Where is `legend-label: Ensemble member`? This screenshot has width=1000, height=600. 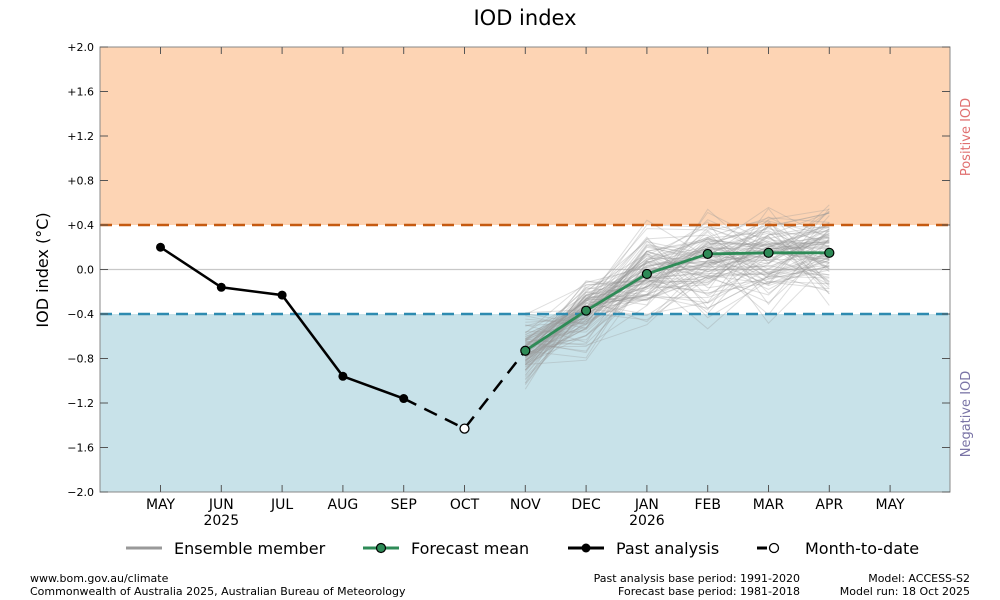
legend-label: Ensemble member is located at coordinates (250, 548).